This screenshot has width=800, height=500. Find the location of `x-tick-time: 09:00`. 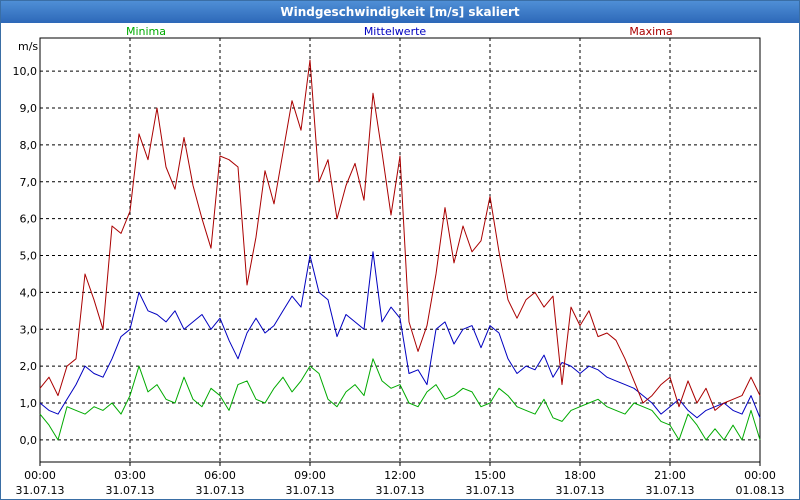

x-tick-time: 09:00 is located at coordinates (310, 475).